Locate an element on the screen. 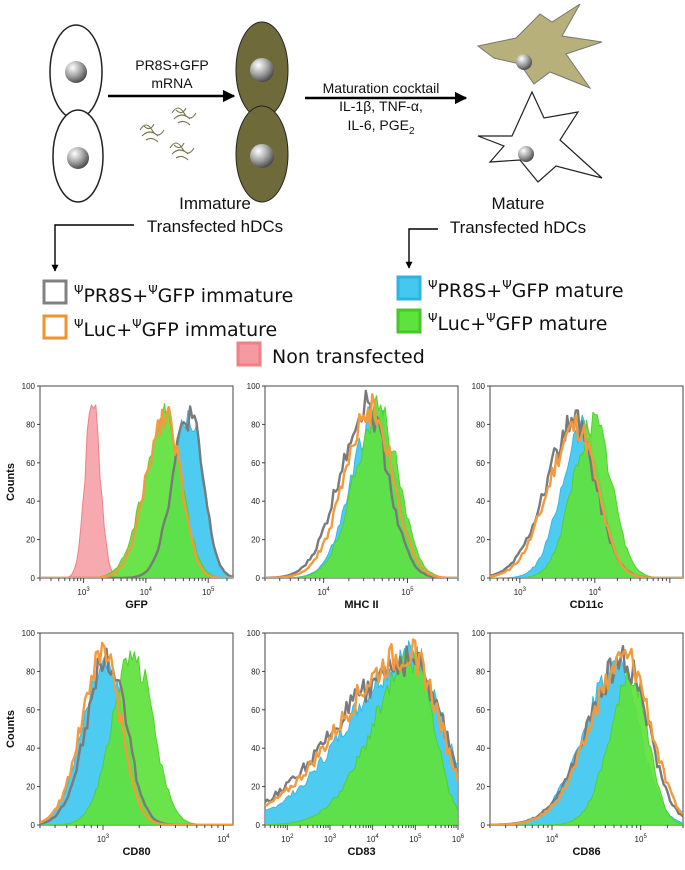 This screenshot has width=685, height=870. immature-label-line1: Immature is located at coordinates (215, 203).